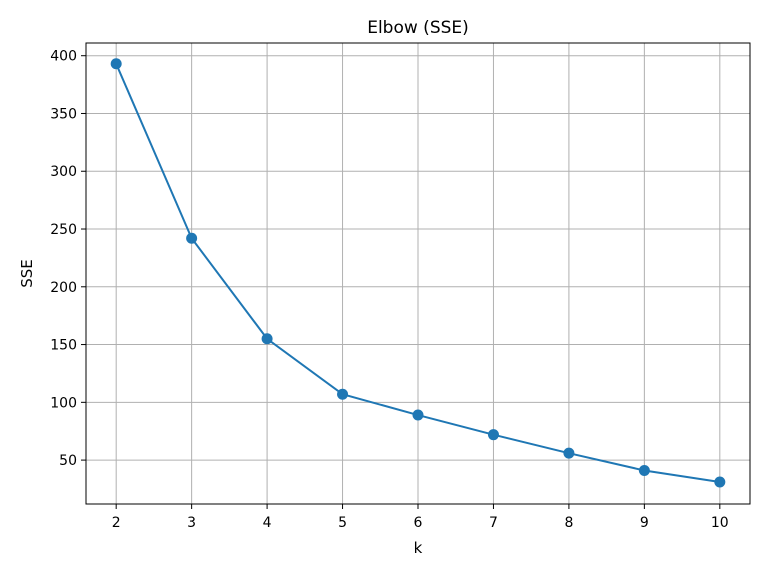 The height and width of the screenshot is (576, 768). Describe the element at coordinates (191, 523) in the screenshot. I see `x-tick-label: 3` at that location.